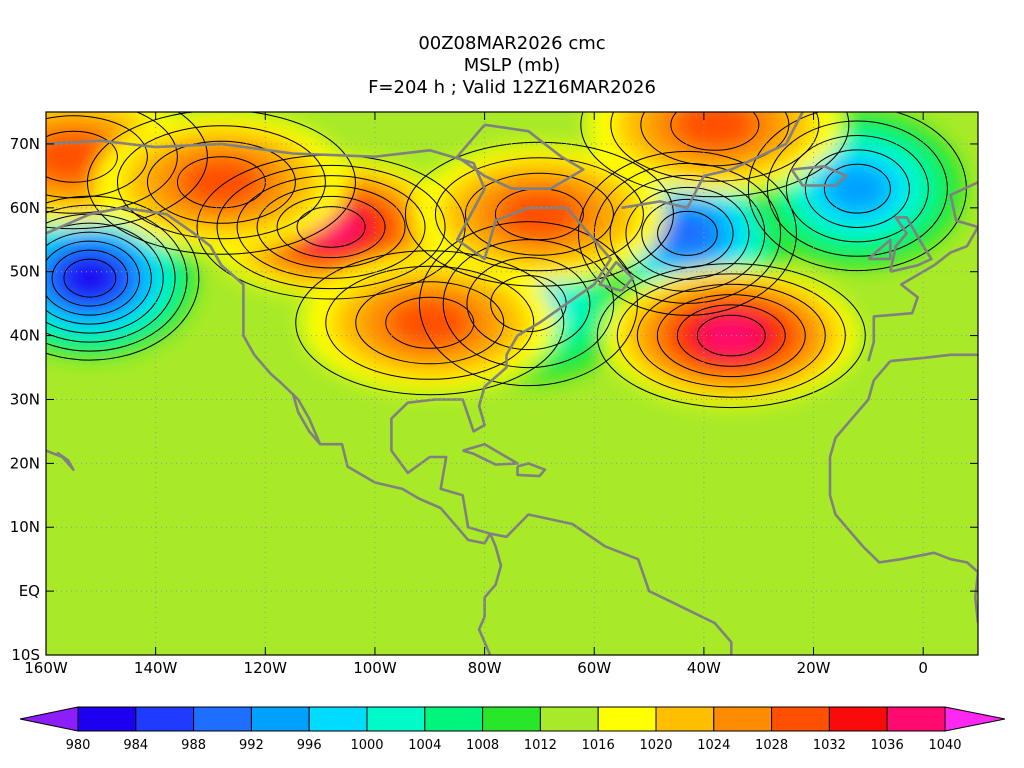  What do you see at coordinates (25, 527) in the screenshot?
I see `lat-tick-label: 10N` at bounding box center [25, 527].